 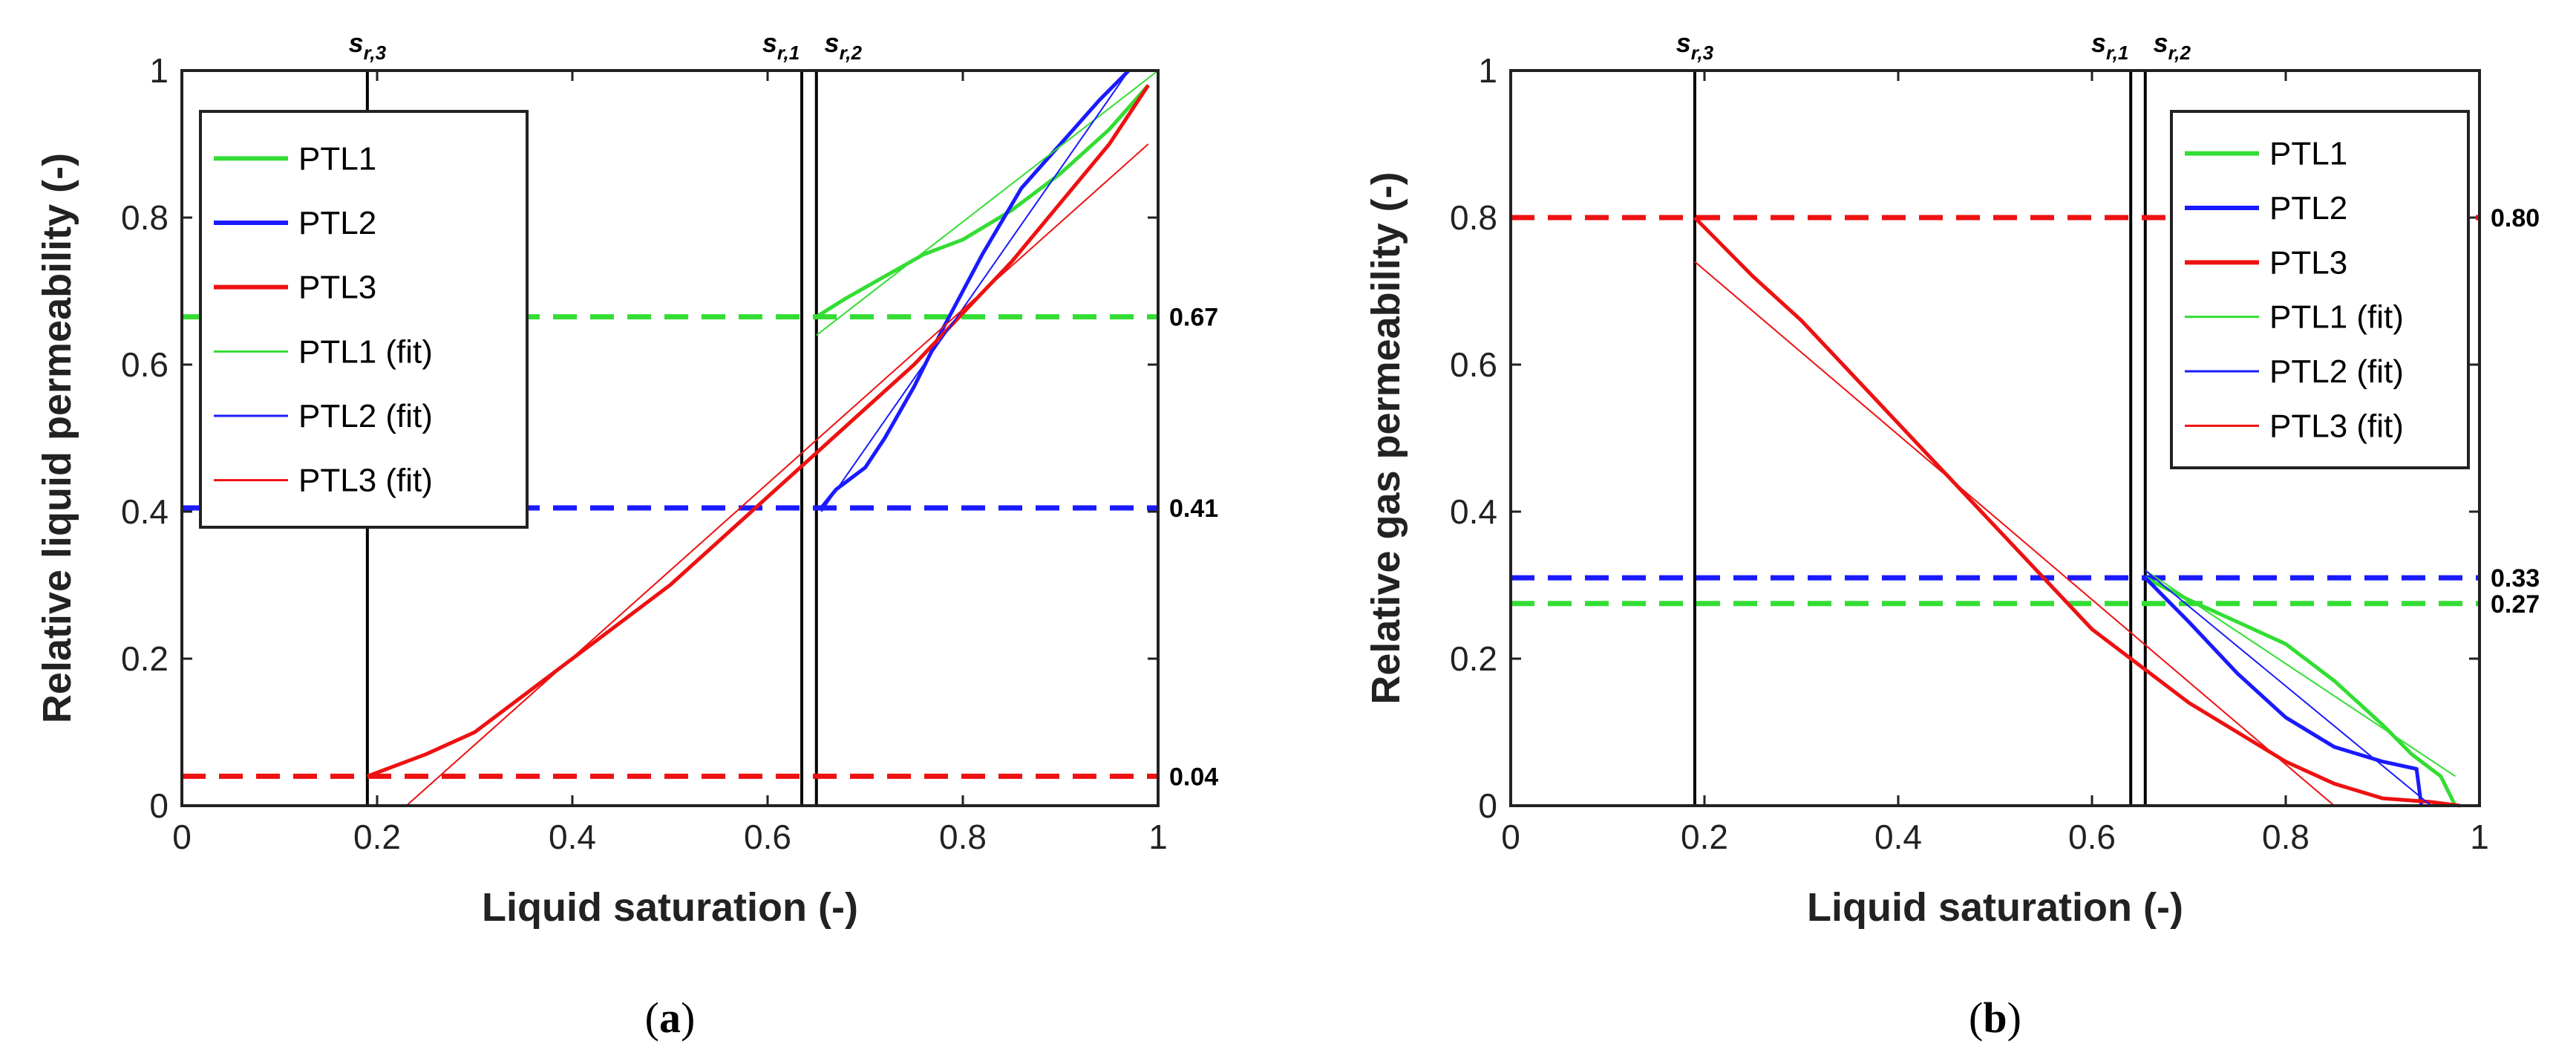 I want to click on y-axis-title: Relative liquid permeability (-), so click(x=57, y=438).